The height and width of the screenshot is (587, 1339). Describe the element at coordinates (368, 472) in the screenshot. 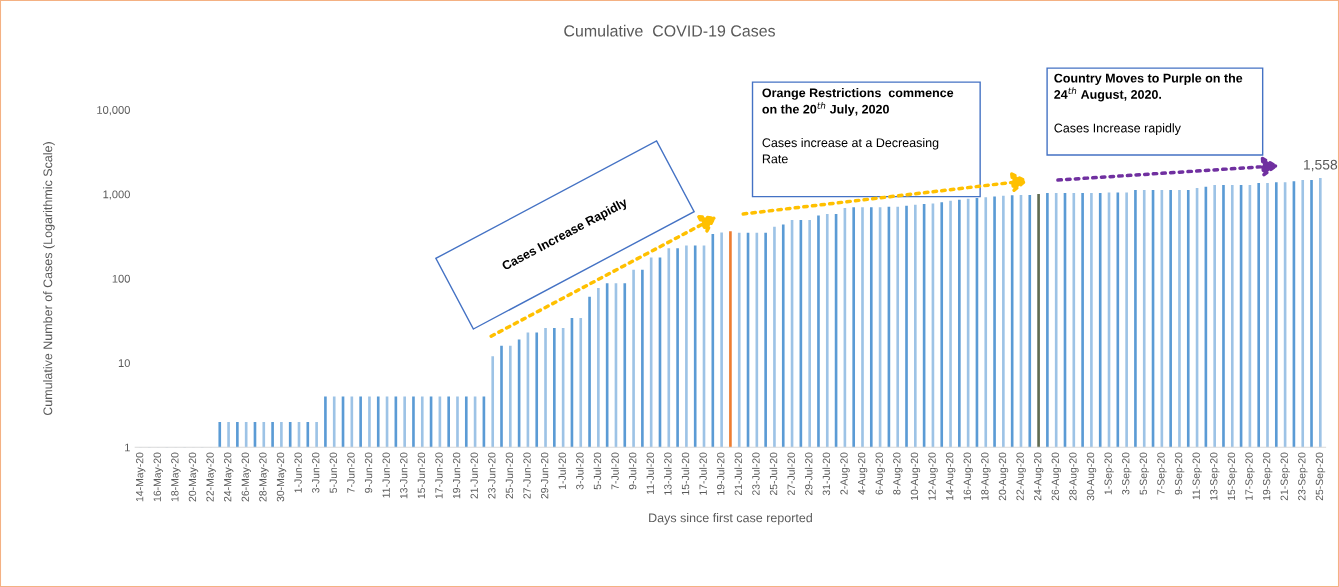

I see `x-tick-label: 9-Jun-20` at that location.